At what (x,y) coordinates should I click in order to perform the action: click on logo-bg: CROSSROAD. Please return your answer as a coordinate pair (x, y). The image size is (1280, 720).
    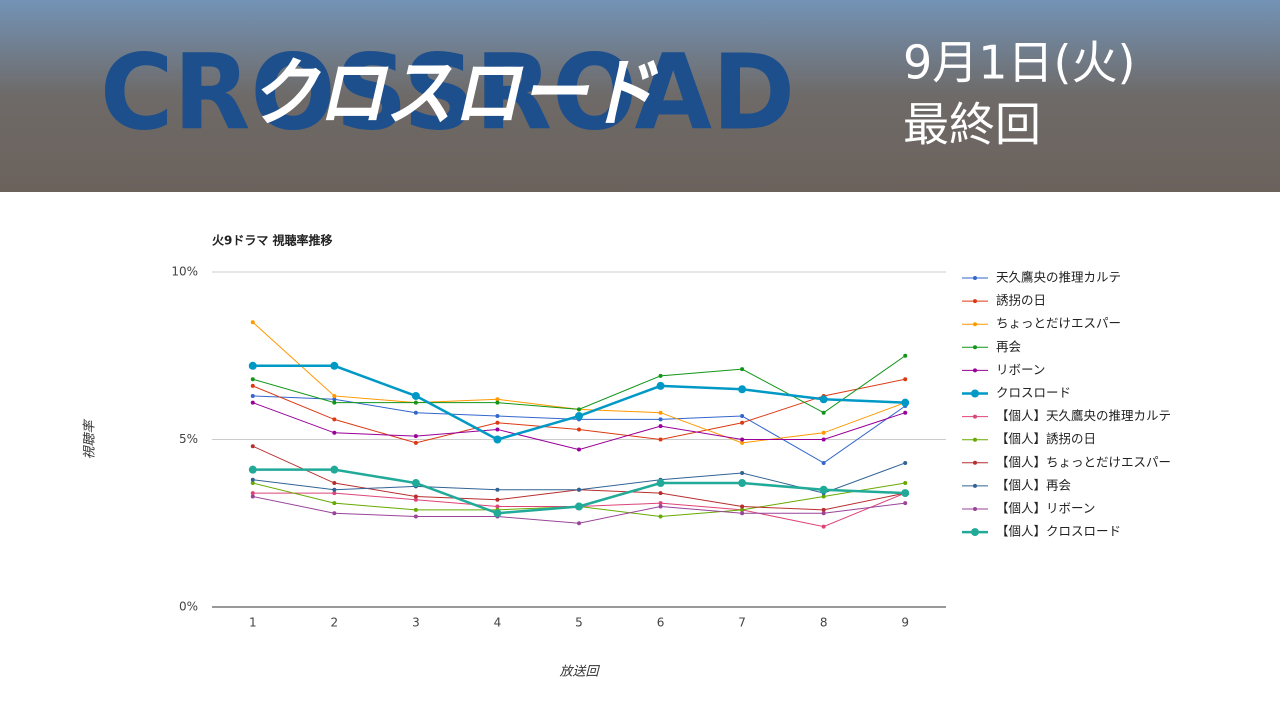
    Looking at the image, I should click on (447, 92).